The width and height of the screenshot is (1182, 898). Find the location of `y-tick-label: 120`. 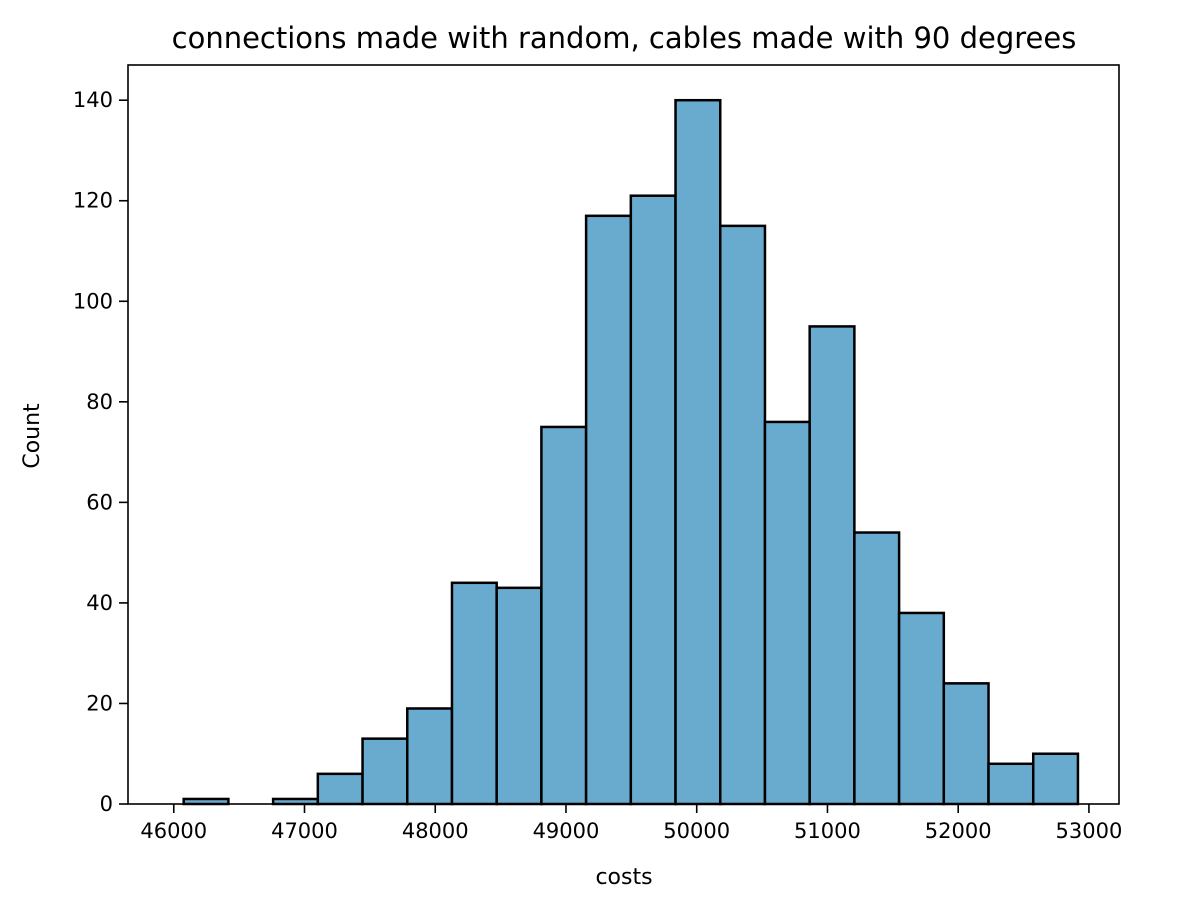

y-tick-label: 120 is located at coordinates (93, 201).